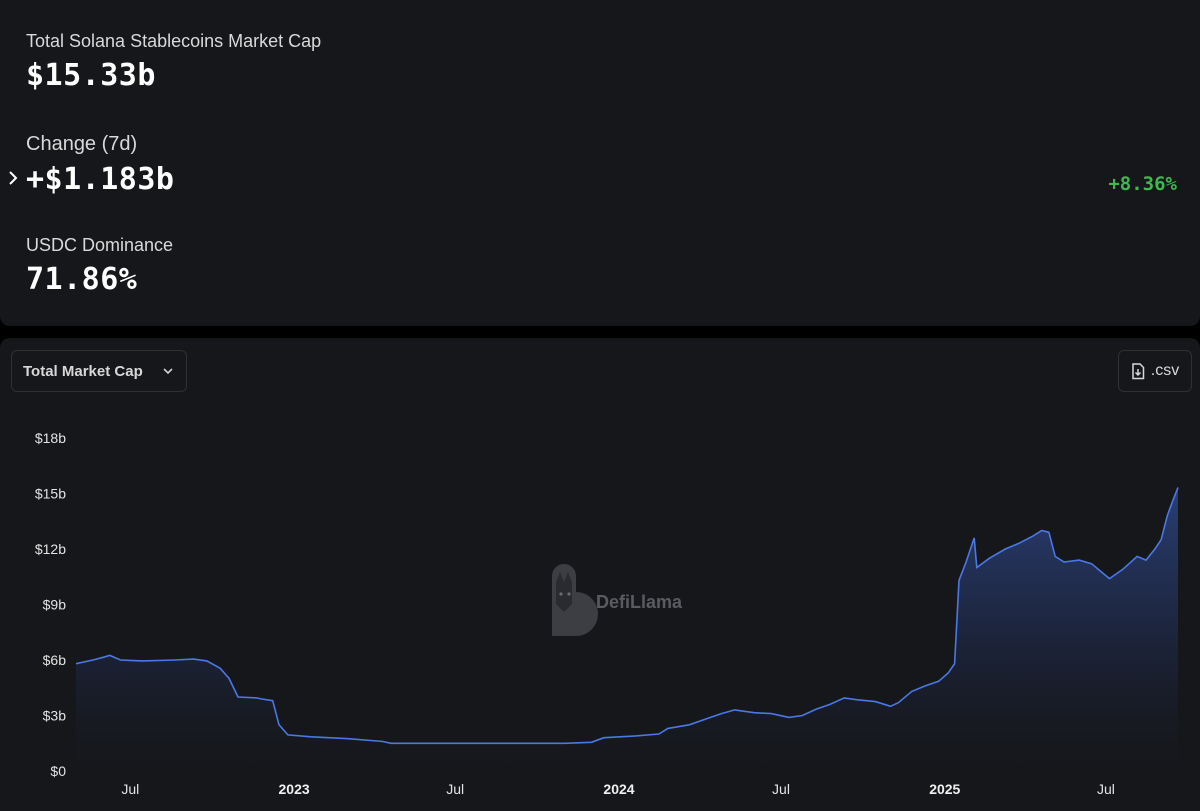 The width and height of the screenshot is (1200, 811). What do you see at coordinates (575, 600) in the screenshot?
I see `llama-logo-icon` at bounding box center [575, 600].